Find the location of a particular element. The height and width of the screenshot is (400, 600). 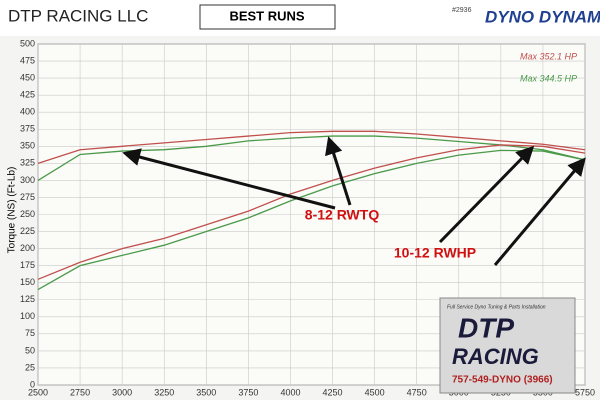

header-title: DTP RACING LLC is located at coordinates (78, 15).